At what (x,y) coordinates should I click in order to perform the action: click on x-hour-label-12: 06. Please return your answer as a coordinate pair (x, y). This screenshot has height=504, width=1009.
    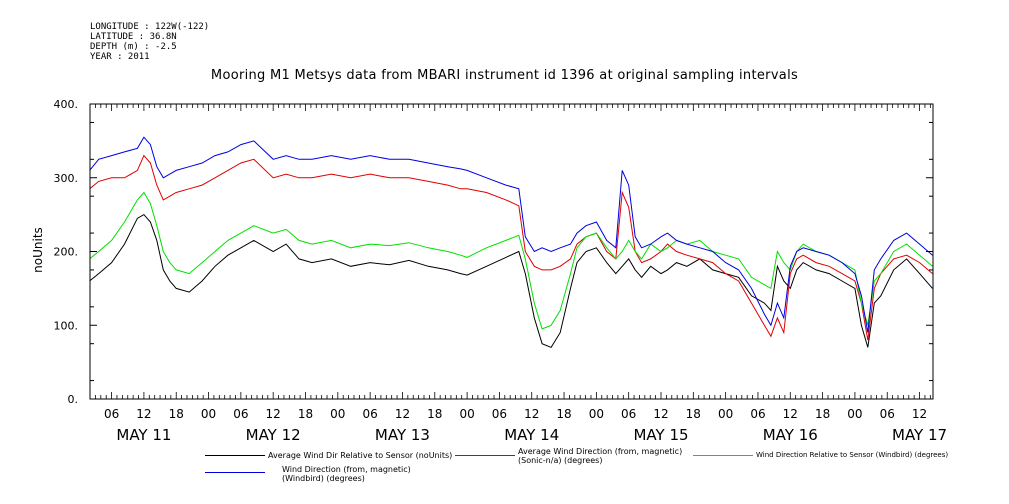
    Looking at the image, I should click on (499, 414).